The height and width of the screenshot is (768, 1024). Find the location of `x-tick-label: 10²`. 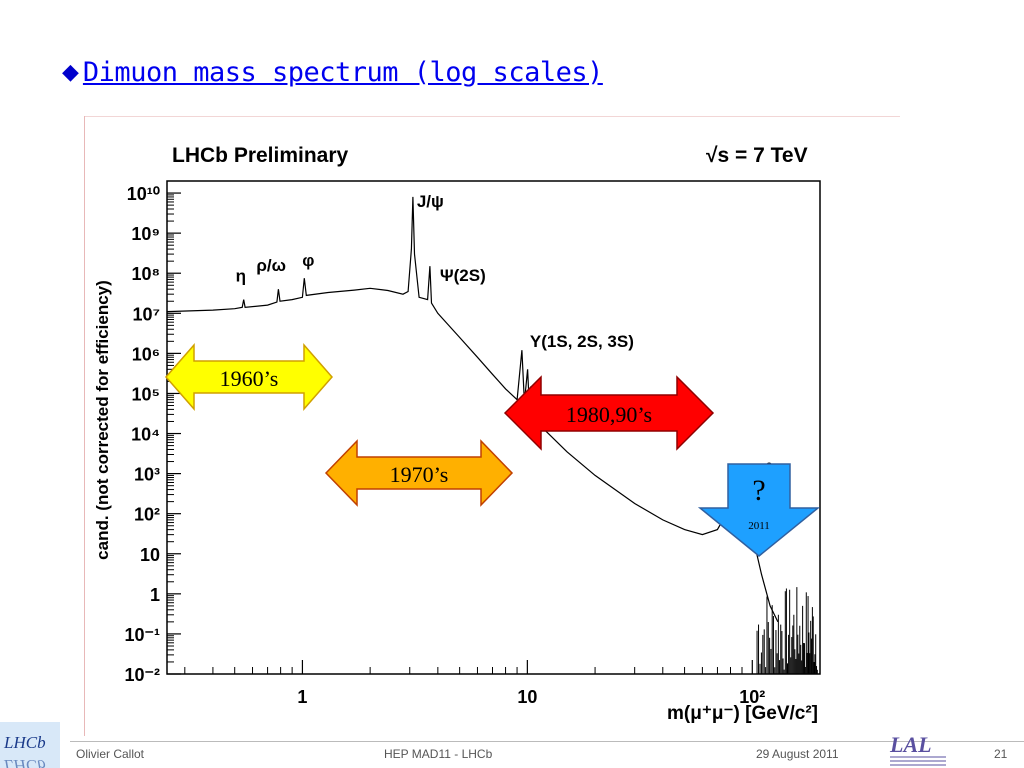

x-tick-label: 10² is located at coordinates (752, 697).